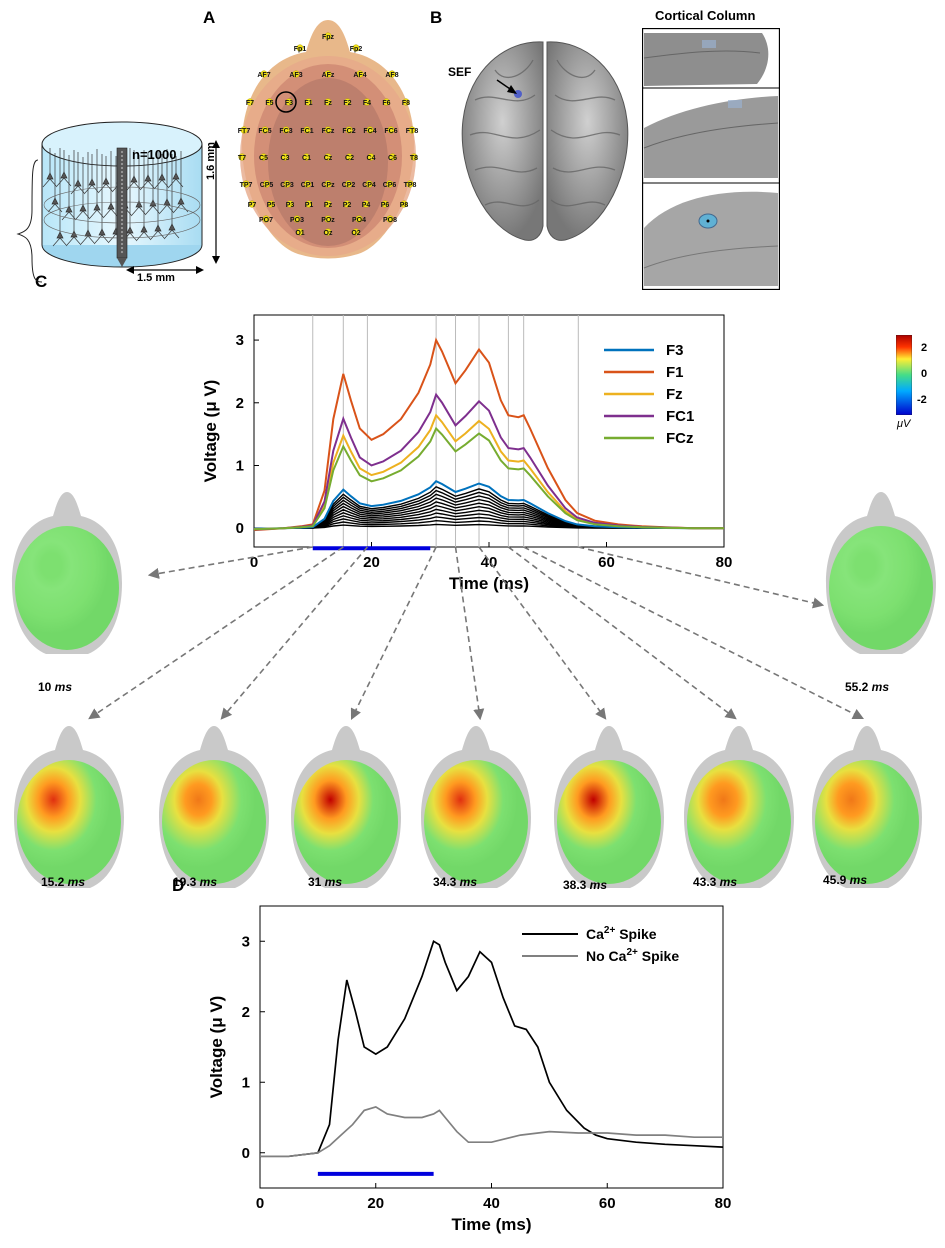  I want to click on electrode-fp2-dot, so click(356, 48).